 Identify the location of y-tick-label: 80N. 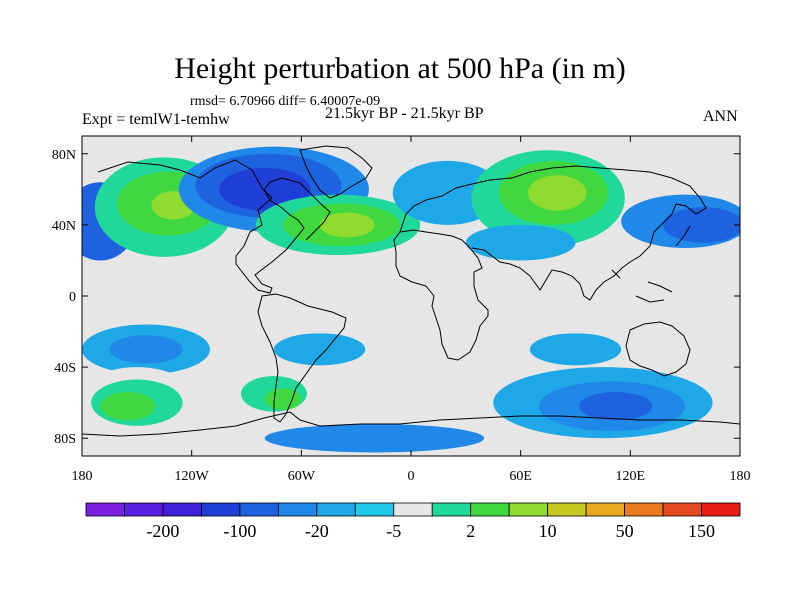
(64, 155).